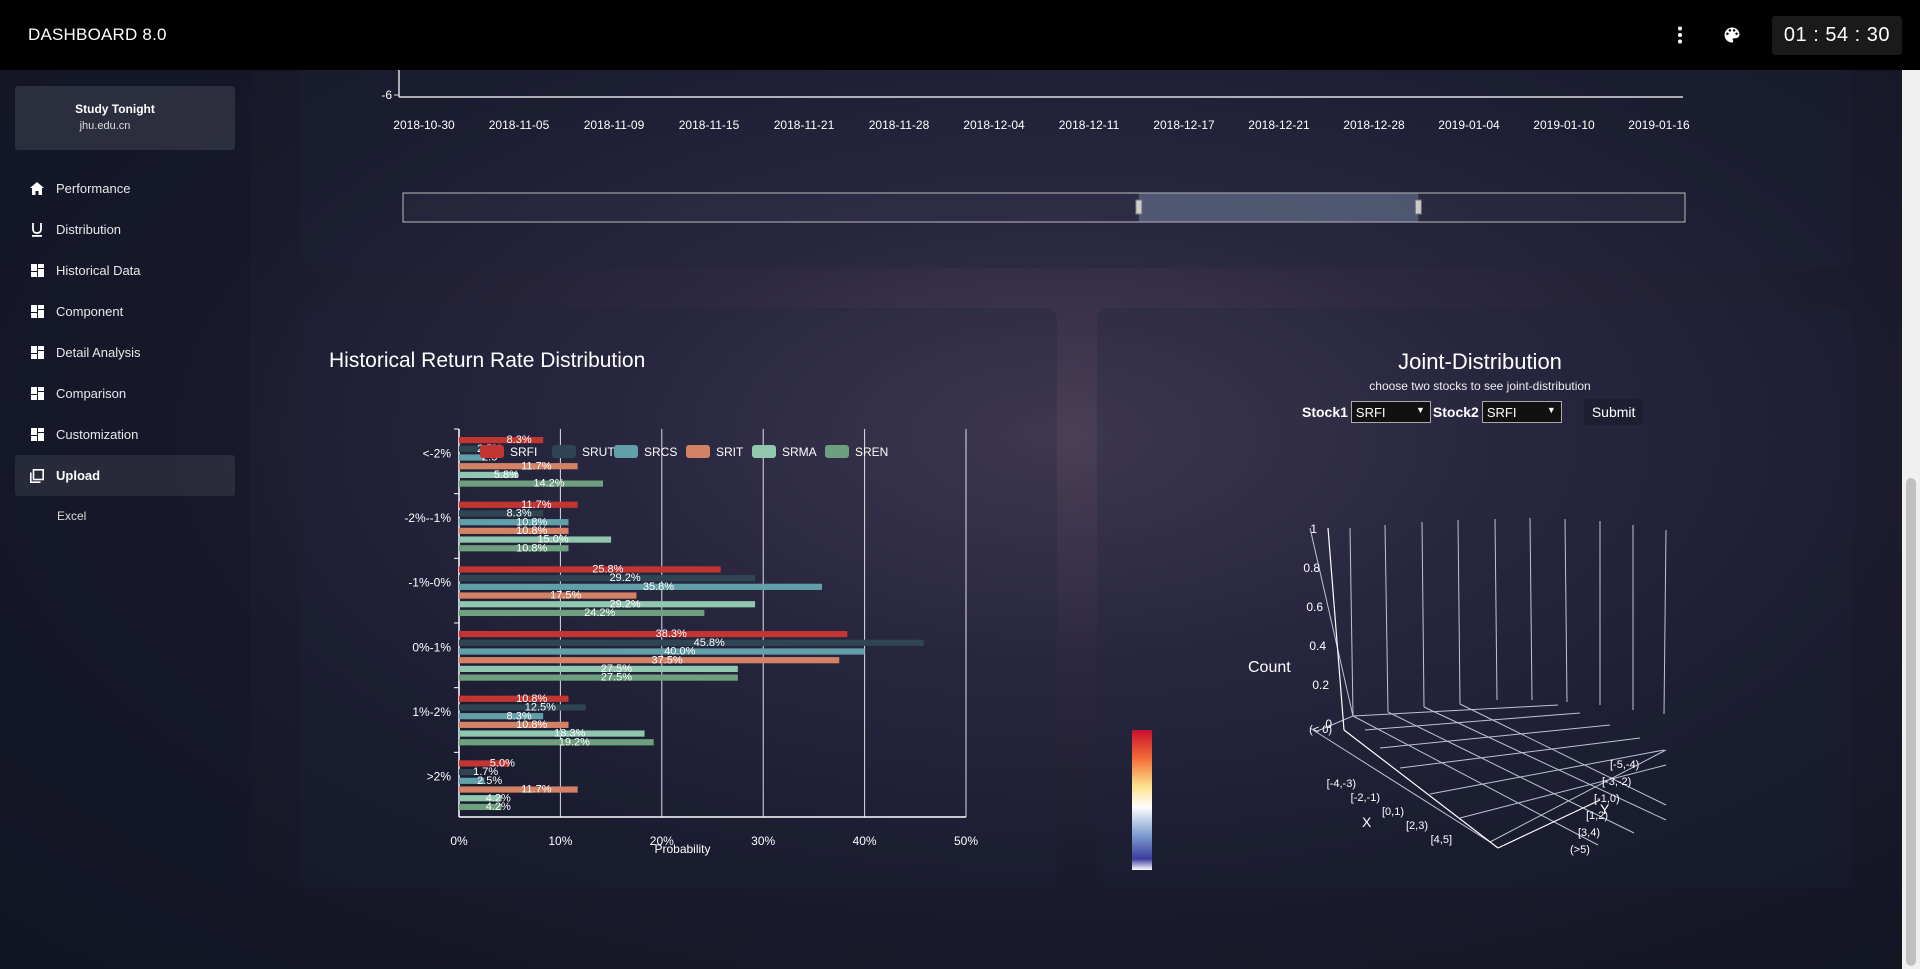  I want to click on bar-value-label: 37.5%, so click(667, 660).